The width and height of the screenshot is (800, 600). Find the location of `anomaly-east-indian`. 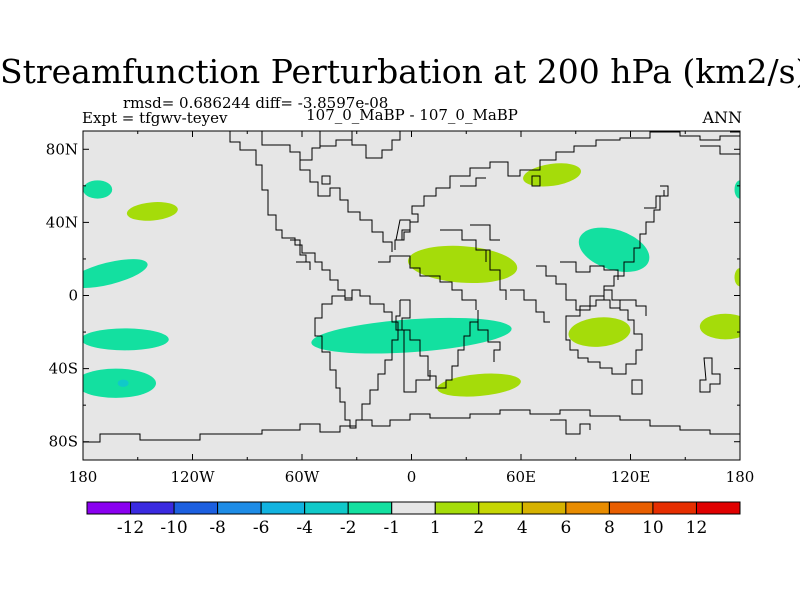

anomaly-east-indian is located at coordinates (599, 332).